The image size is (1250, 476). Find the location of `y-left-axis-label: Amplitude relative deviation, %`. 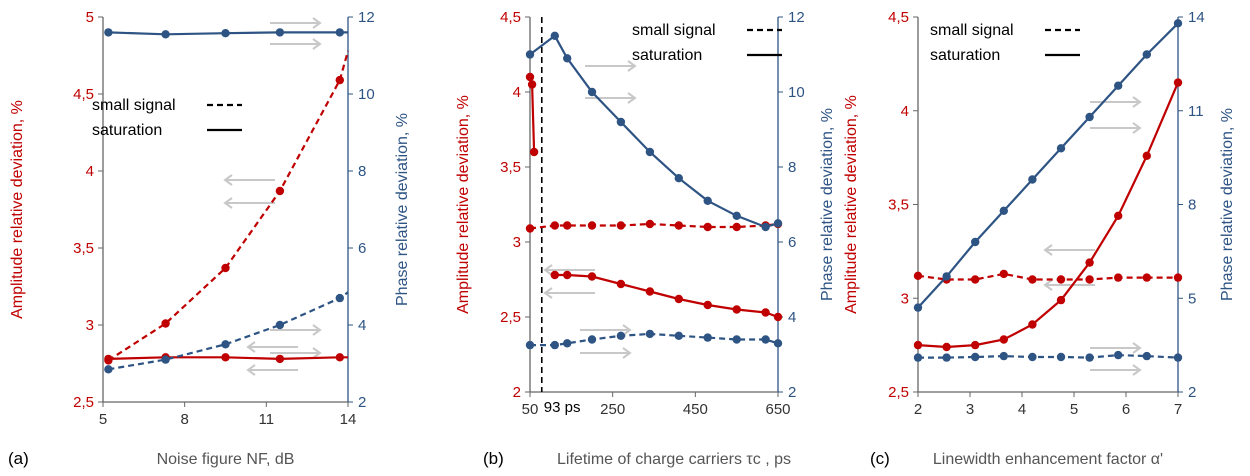

y-left-axis-label: Amplitude relative deviation, % is located at coordinates (17, 209).